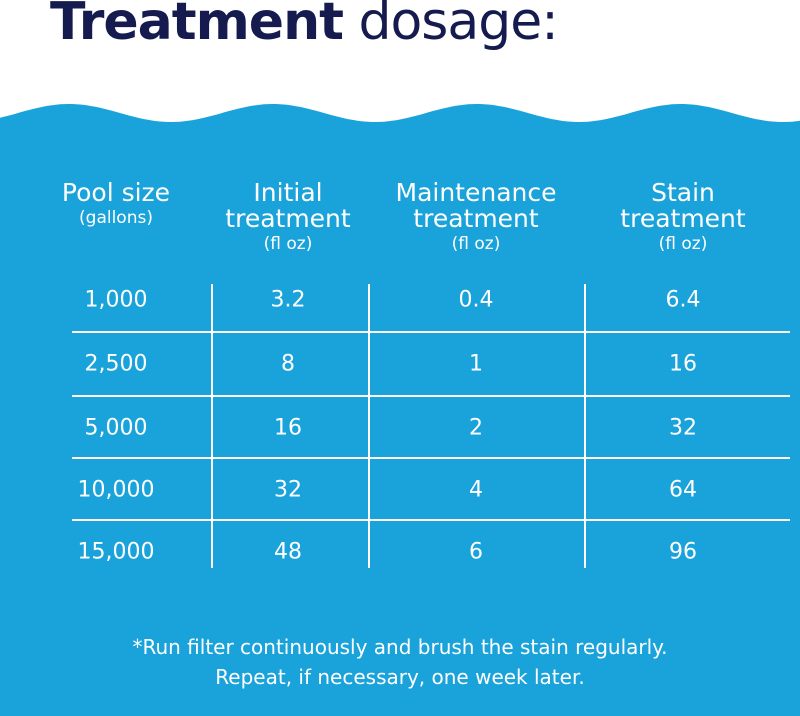  I want to click on header-initial: Initial treatment (fl oz), so click(288, 218).